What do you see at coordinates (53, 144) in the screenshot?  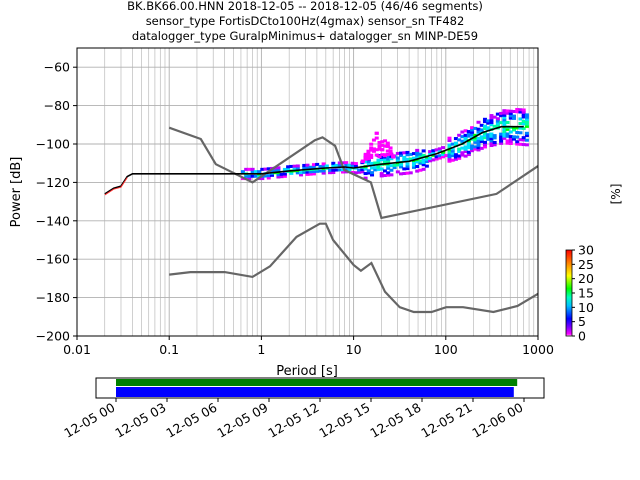 I see `y-tick-label: −100` at bounding box center [53, 144].